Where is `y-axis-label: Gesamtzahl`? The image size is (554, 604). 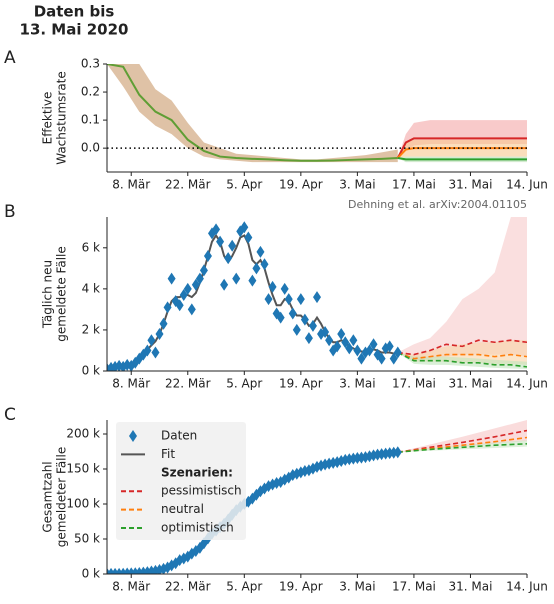
y-axis-label: Gesamtzahl is located at coordinates (48, 496).